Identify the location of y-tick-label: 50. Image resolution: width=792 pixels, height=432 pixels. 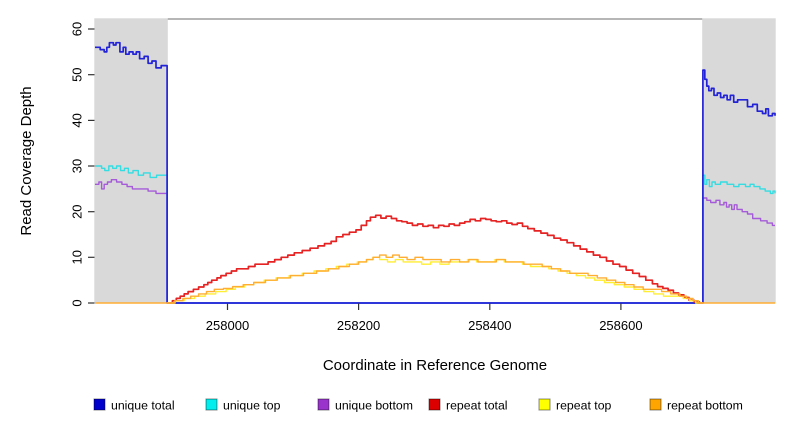
(77, 74).